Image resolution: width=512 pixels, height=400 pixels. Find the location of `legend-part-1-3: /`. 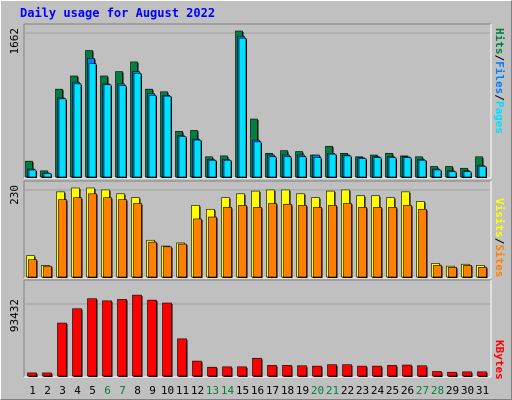

legend-part-1-3: / is located at coordinates (499, 97).